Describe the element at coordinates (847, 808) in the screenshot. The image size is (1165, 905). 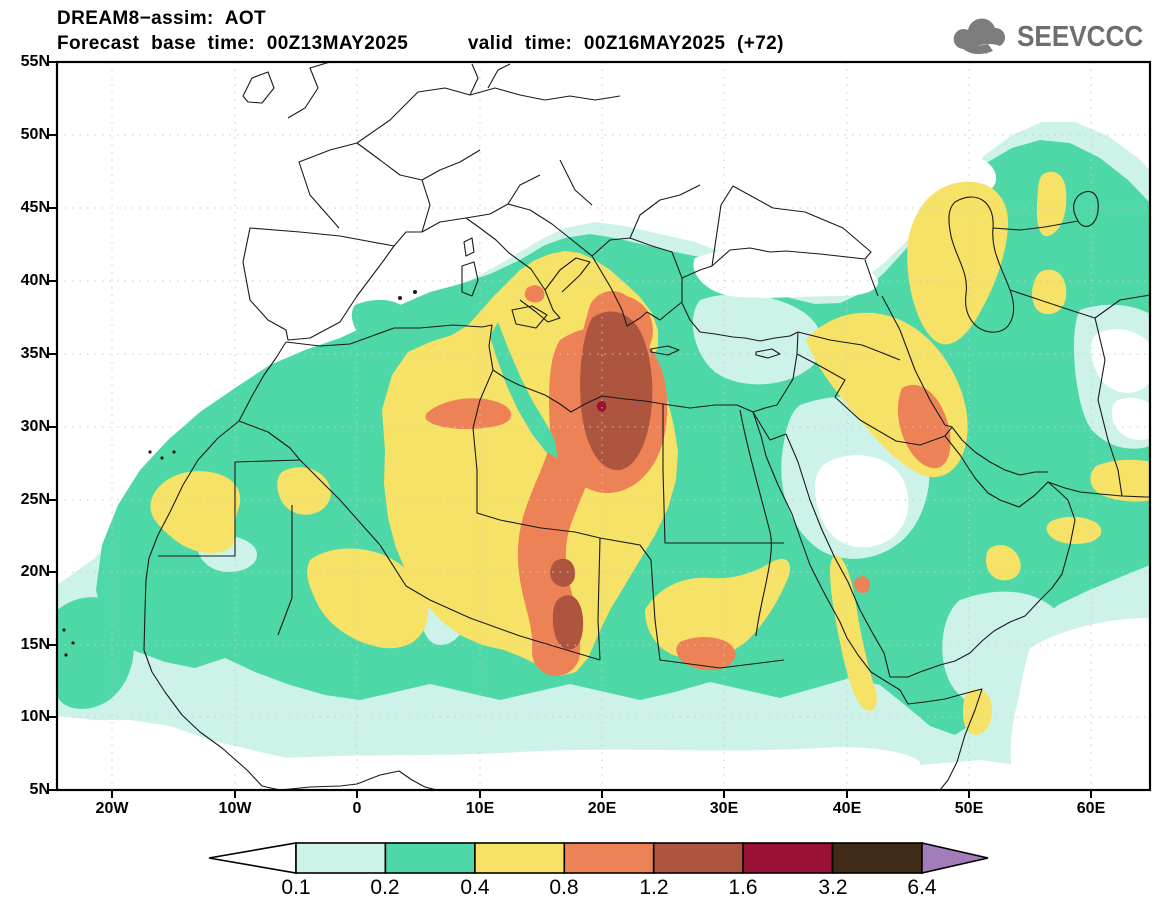
I see `x-axis-label: 40E` at that location.